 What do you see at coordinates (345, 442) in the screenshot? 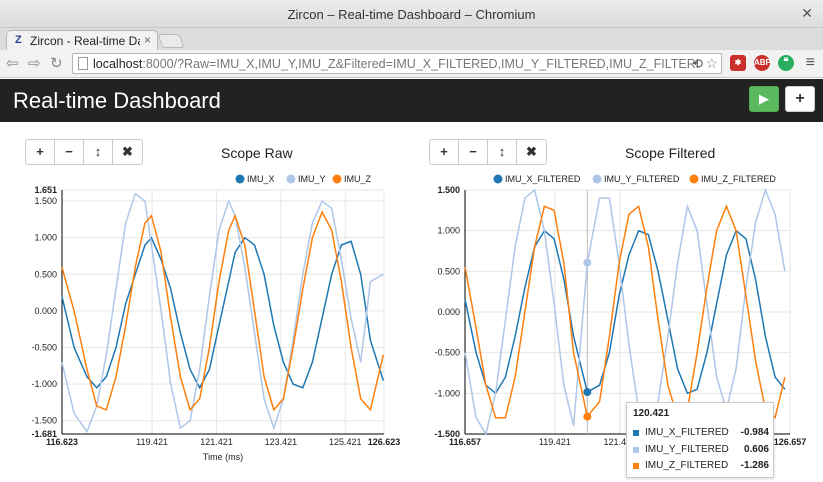
I see `x-tick-label: 125.421` at bounding box center [345, 442].